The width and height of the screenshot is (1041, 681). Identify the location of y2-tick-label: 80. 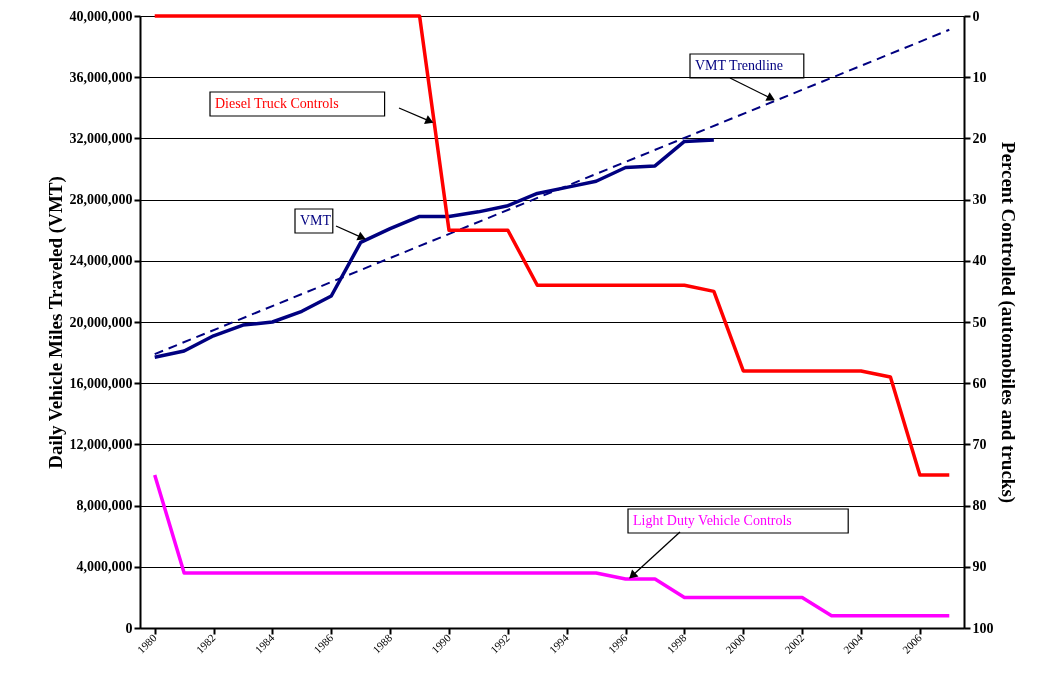
(979, 506).